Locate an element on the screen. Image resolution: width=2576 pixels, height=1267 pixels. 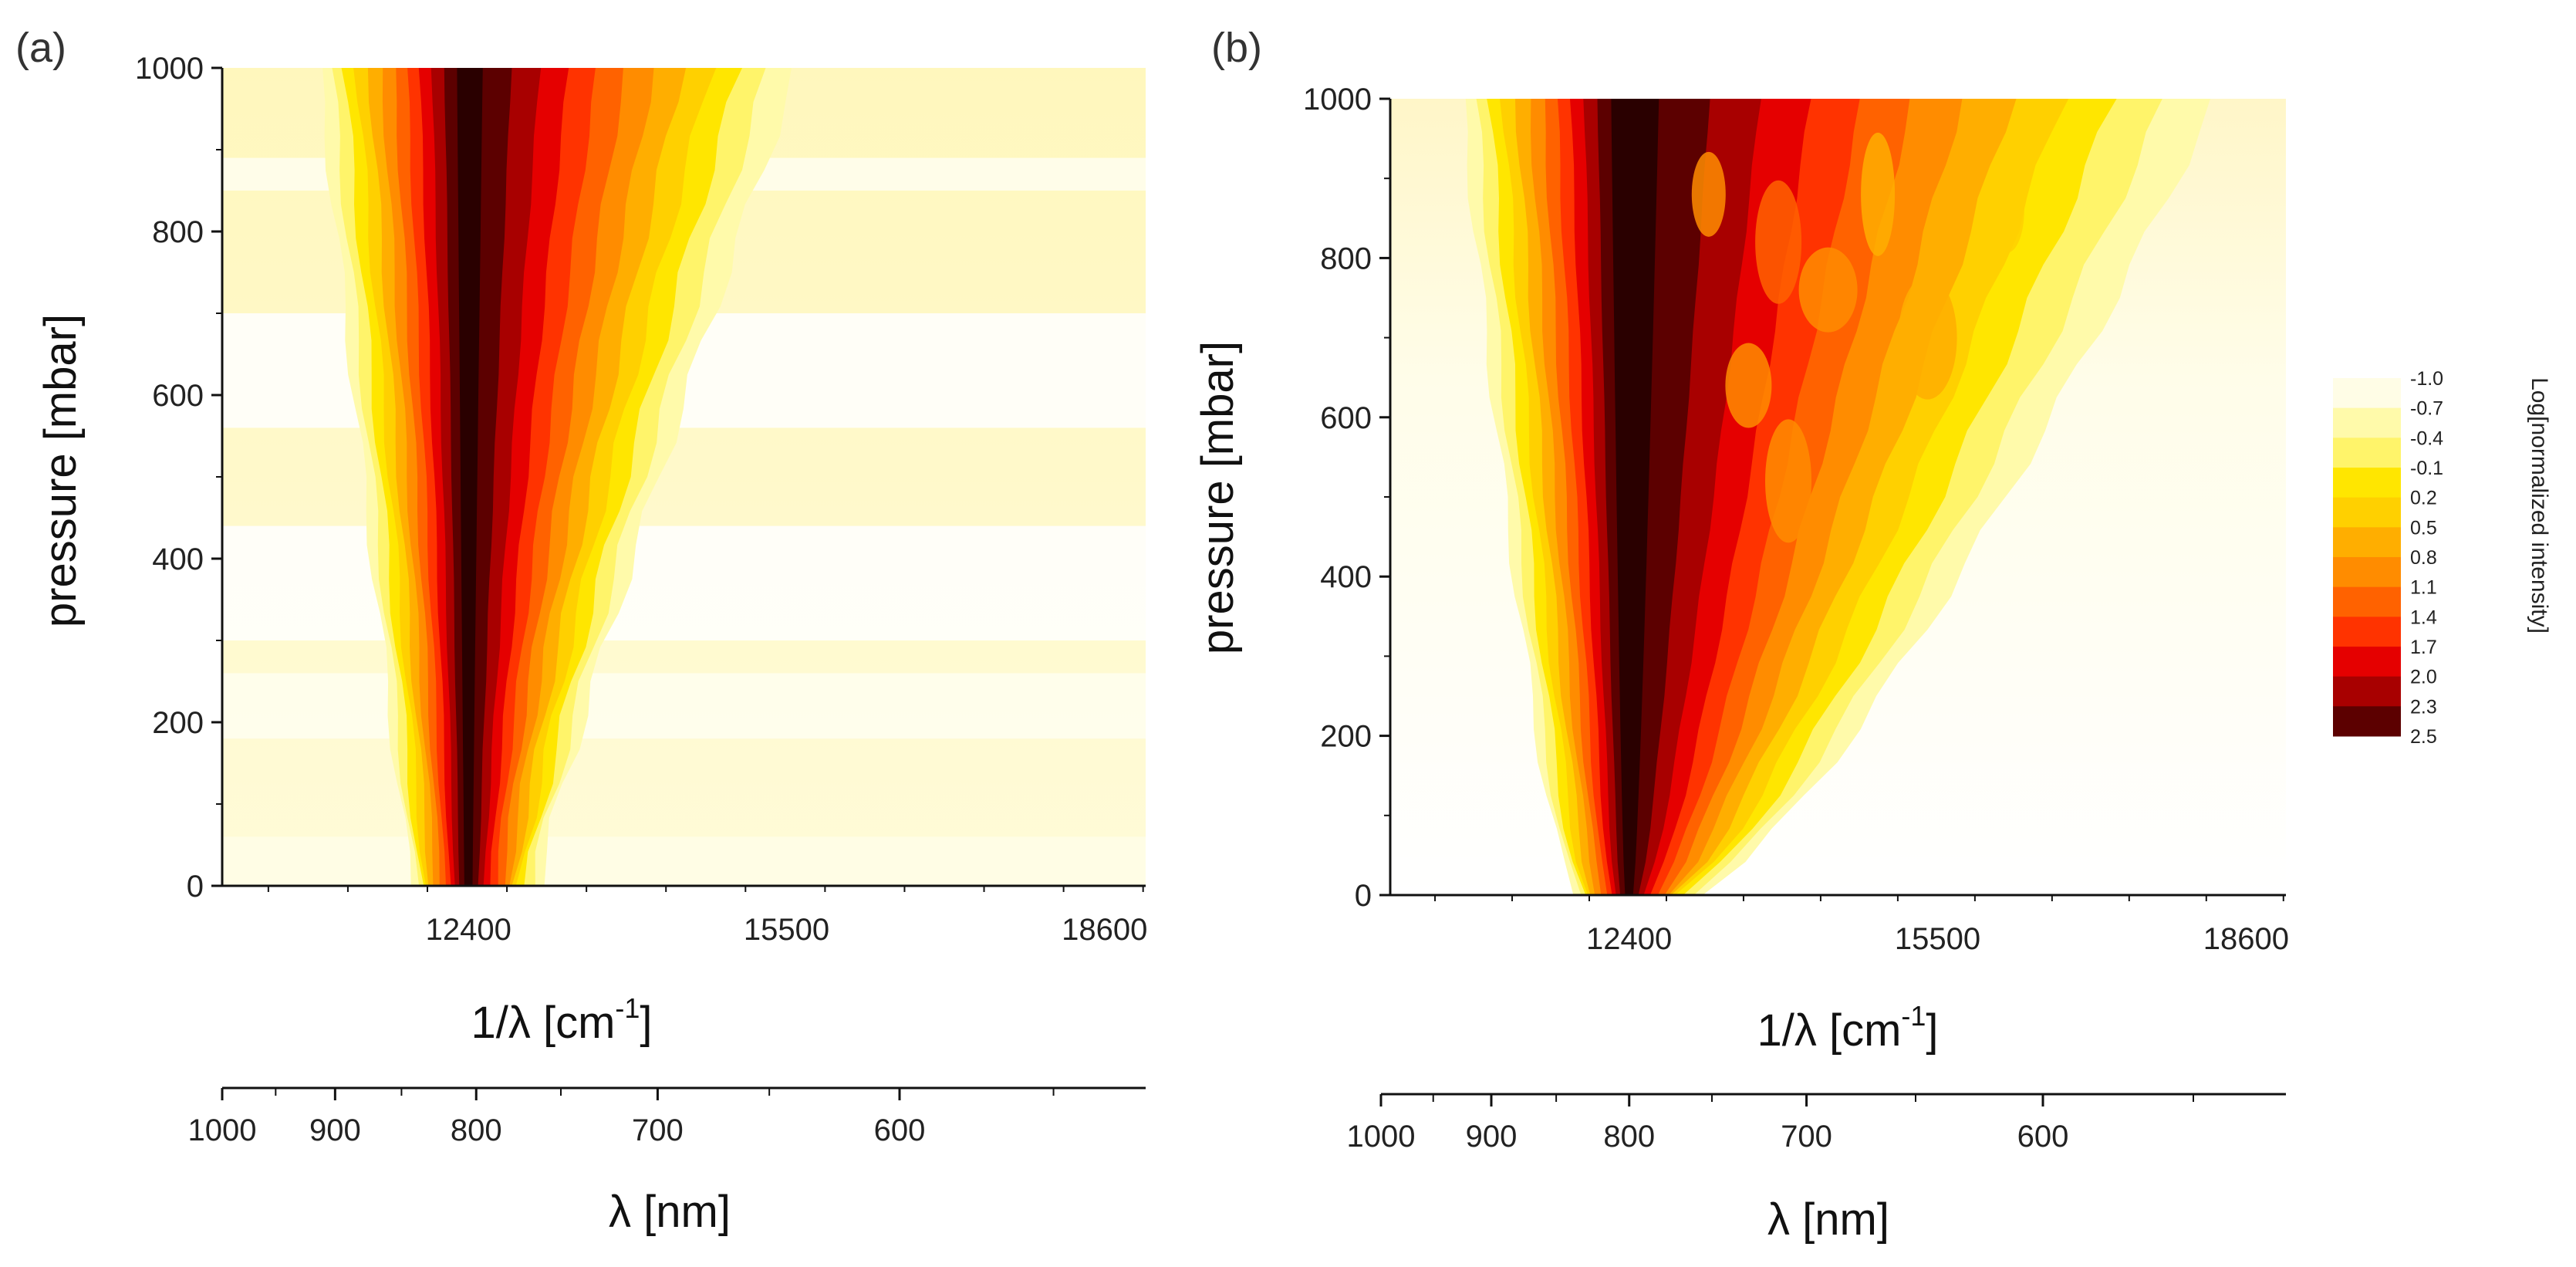
colorbar-level-label: 0.2 is located at coordinates (2423, 498).